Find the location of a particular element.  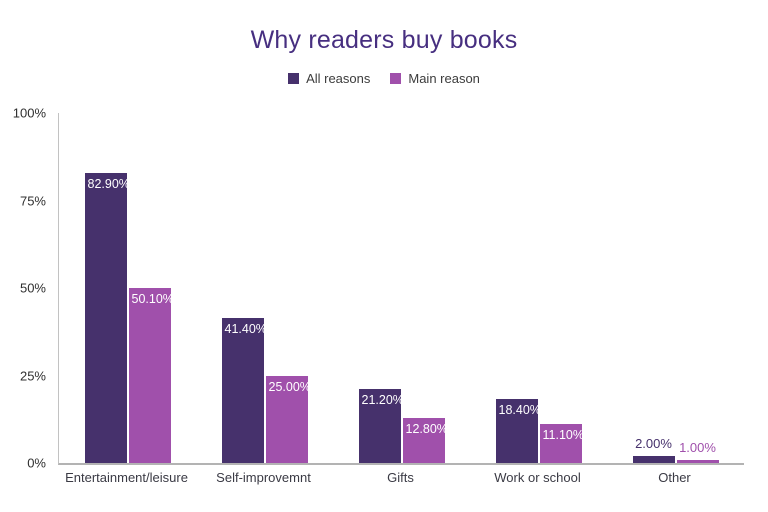

bar-value-label: 18.40% is located at coordinates (519, 409).